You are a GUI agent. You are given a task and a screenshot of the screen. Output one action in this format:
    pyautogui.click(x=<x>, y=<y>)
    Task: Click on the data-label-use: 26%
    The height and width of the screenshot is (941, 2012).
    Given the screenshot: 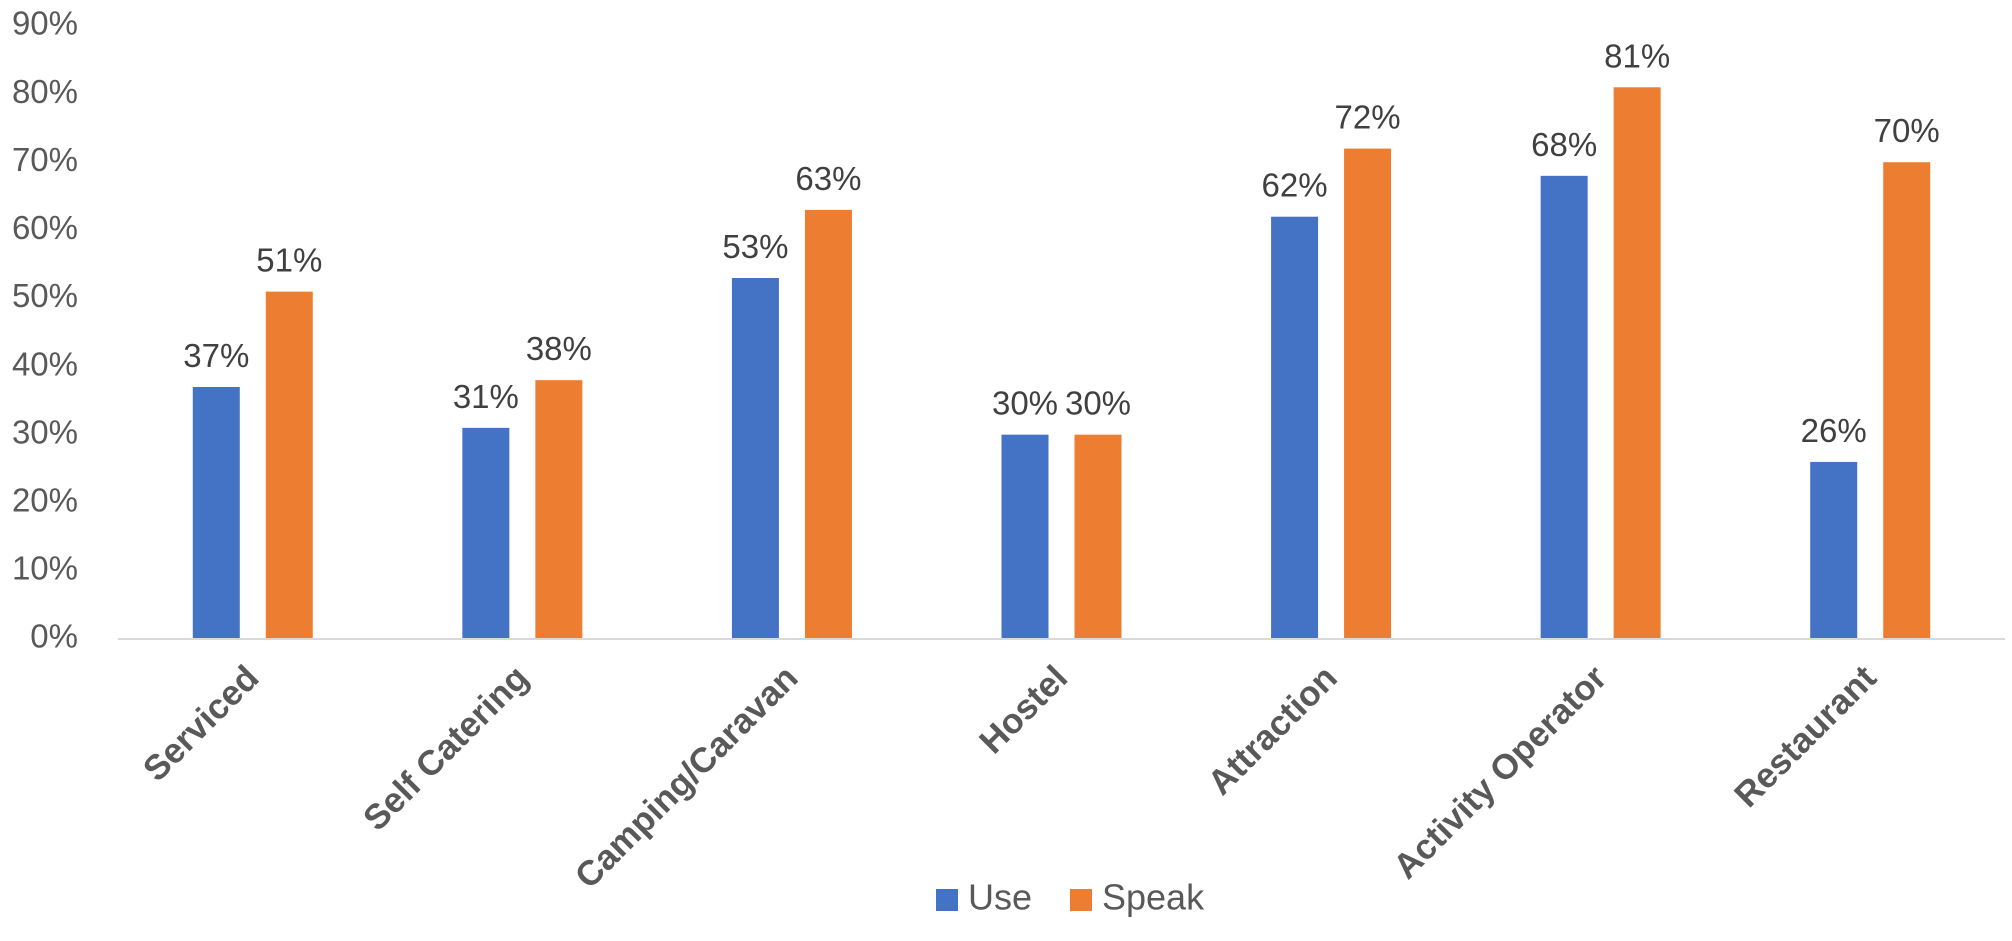 What is the action you would take?
    pyautogui.click(x=1834, y=430)
    